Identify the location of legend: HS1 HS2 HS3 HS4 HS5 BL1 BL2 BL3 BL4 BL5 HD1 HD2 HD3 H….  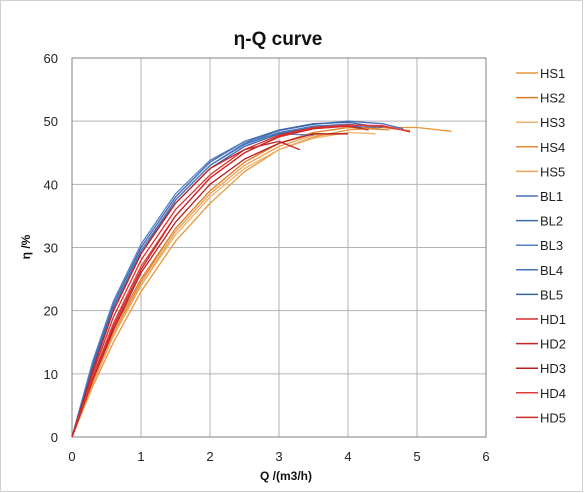
(541, 245).